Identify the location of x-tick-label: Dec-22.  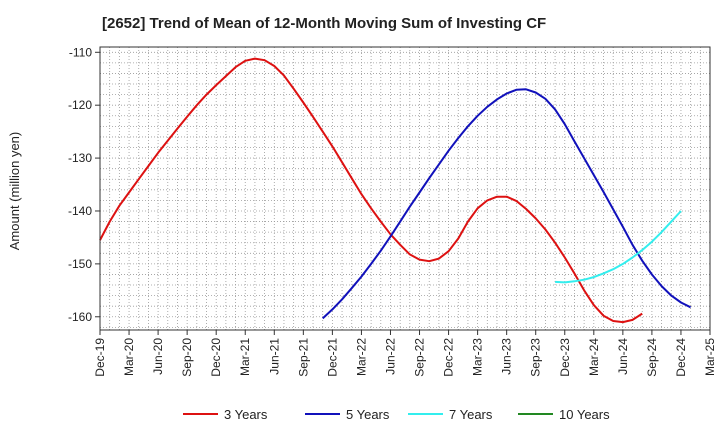
(449, 357).